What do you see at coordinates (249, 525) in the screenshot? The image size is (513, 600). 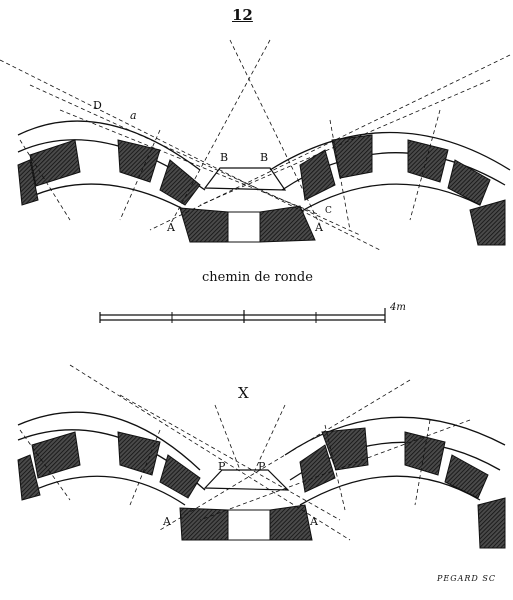 I see `bottom-curtain-opening` at bounding box center [249, 525].